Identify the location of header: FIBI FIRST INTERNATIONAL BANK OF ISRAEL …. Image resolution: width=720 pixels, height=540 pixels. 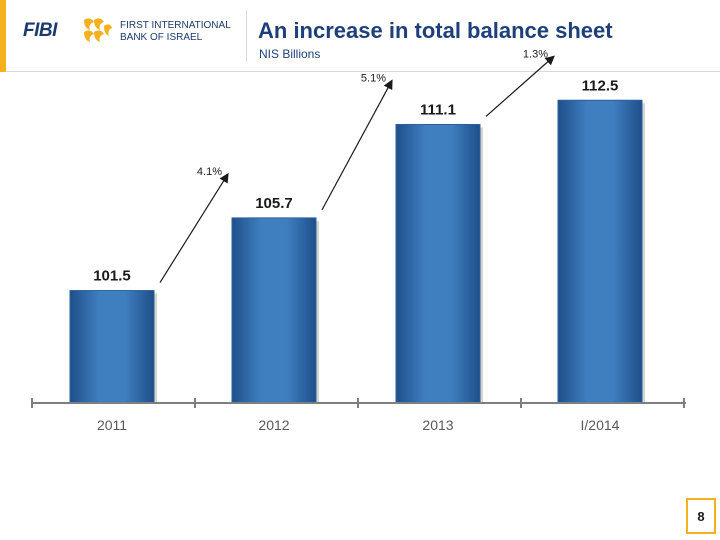
(360, 36).